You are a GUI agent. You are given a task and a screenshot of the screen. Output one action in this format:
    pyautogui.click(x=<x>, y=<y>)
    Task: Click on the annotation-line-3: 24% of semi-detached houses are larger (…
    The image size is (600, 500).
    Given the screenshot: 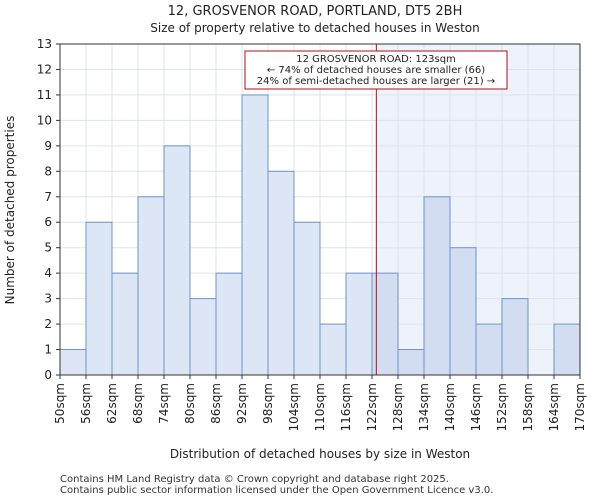 What is the action you would take?
    pyautogui.click(x=376, y=81)
    